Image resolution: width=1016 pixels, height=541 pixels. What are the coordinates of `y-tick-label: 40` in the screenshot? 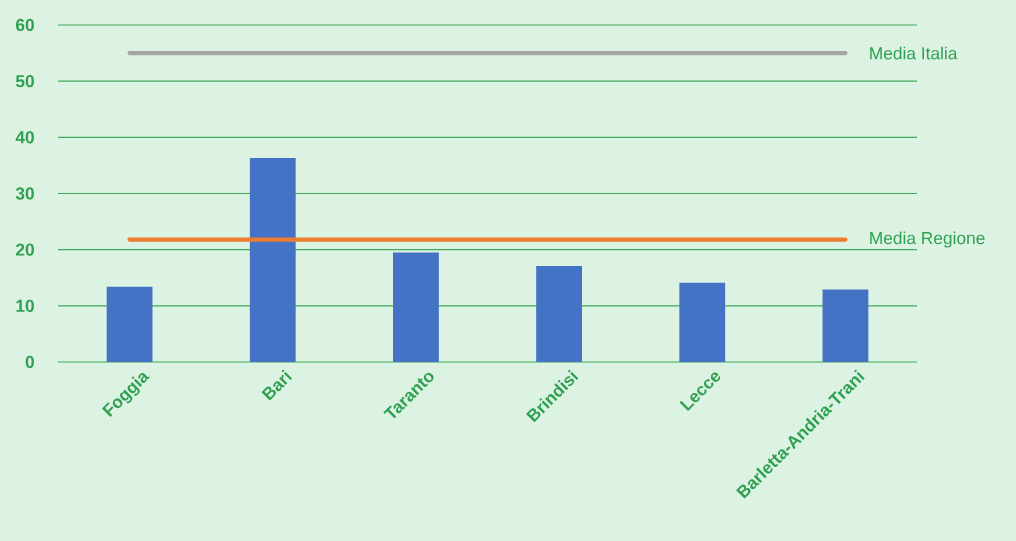 It's located at (24, 137).